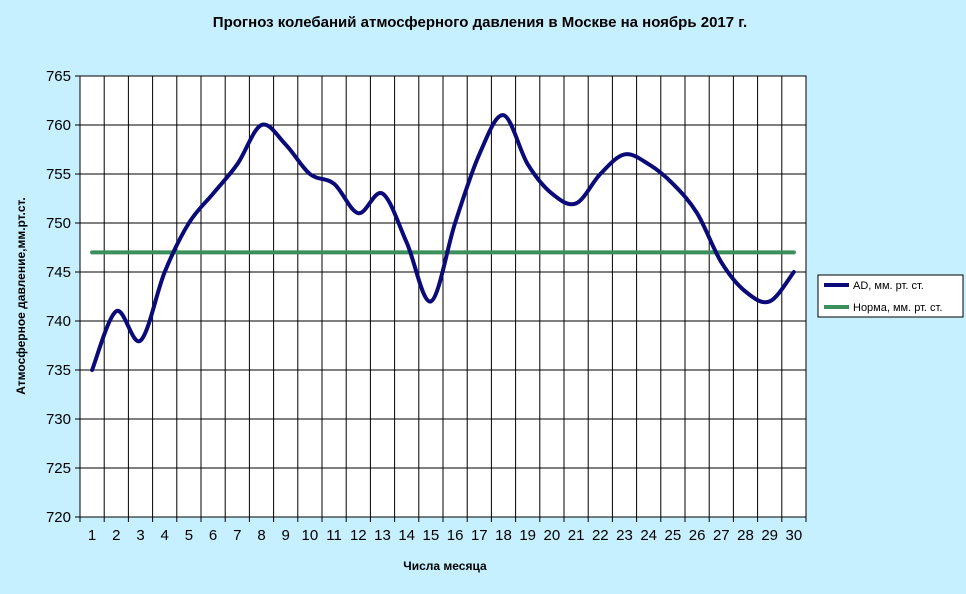  I want to click on x-tick-label: 23, so click(624, 535).